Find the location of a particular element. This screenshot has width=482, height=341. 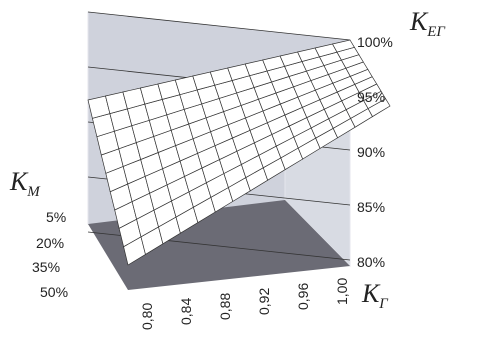

x-tick-label: 0,92 is located at coordinates (264, 301).